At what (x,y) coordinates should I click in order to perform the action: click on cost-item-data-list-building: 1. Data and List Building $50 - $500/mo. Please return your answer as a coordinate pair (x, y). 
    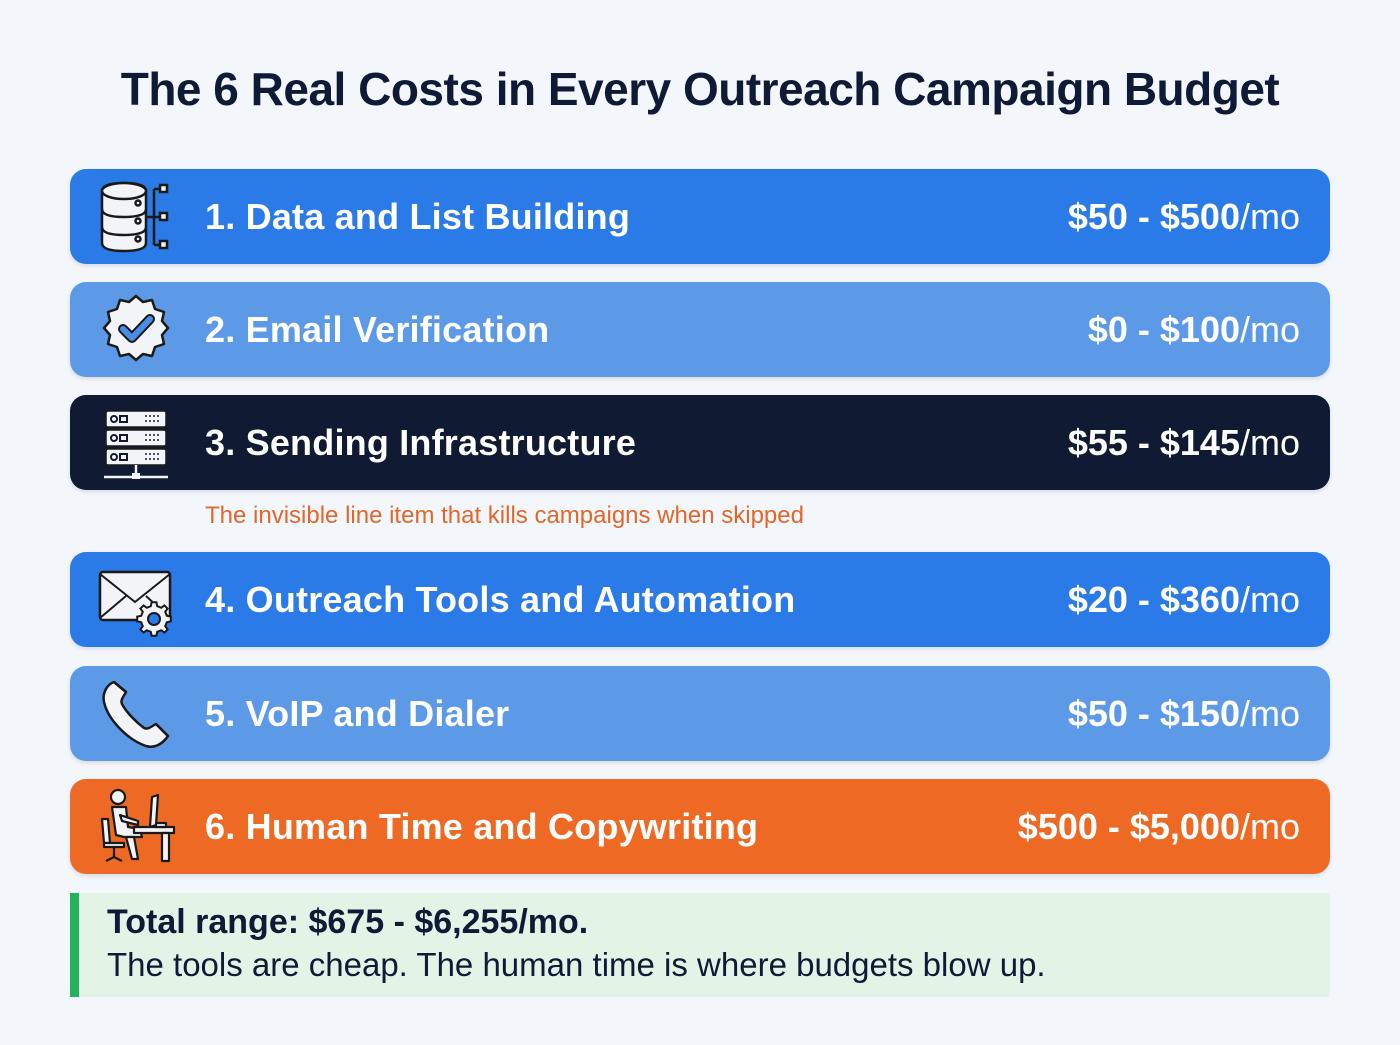
    Looking at the image, I should click on (700, 216).